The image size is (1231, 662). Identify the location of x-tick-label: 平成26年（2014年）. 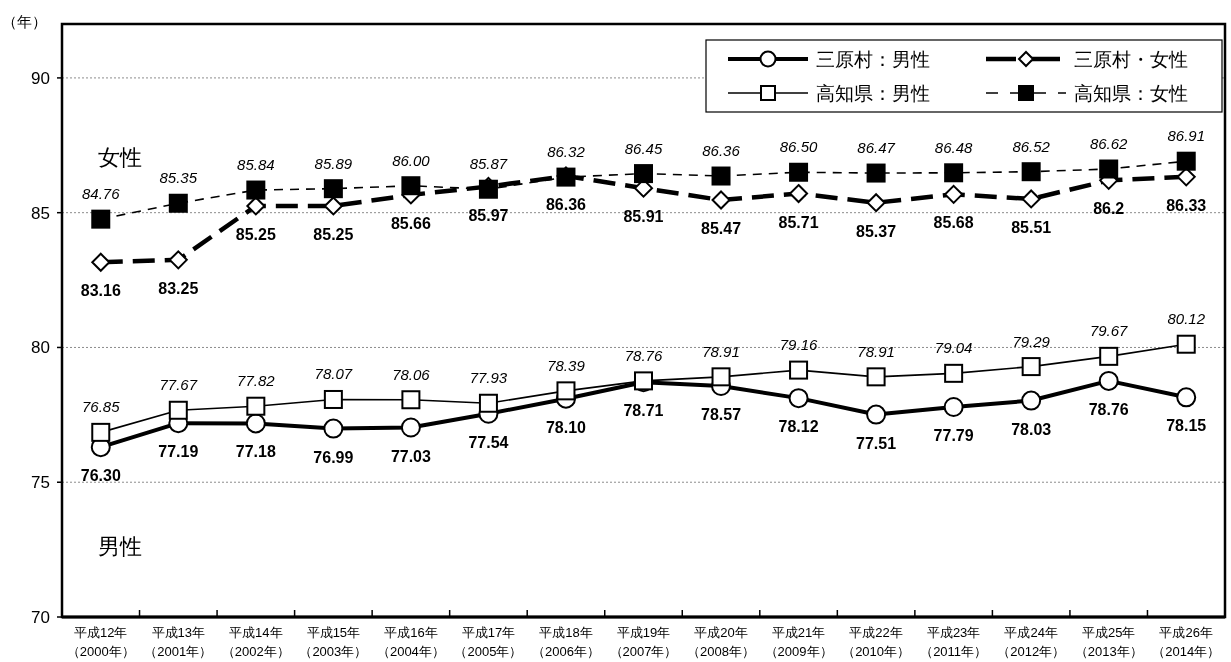
(1186, 642).